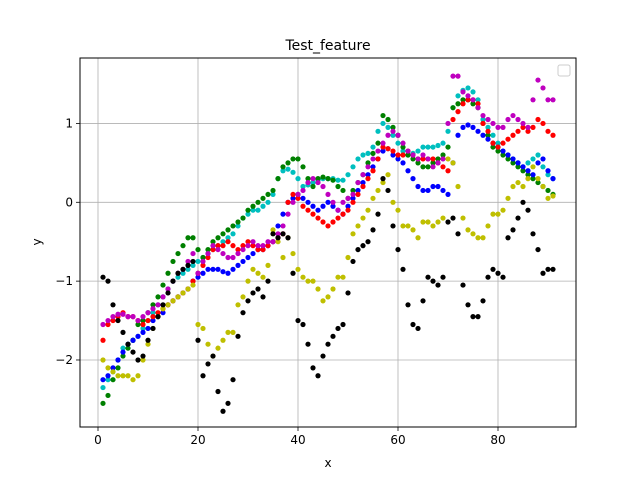 The width and height of the screenshot is (640, 480). What do you see at coordinates (197, 440) in the screenshot?
I see `x-tick-label: 20` at bounding box center [197, 440].